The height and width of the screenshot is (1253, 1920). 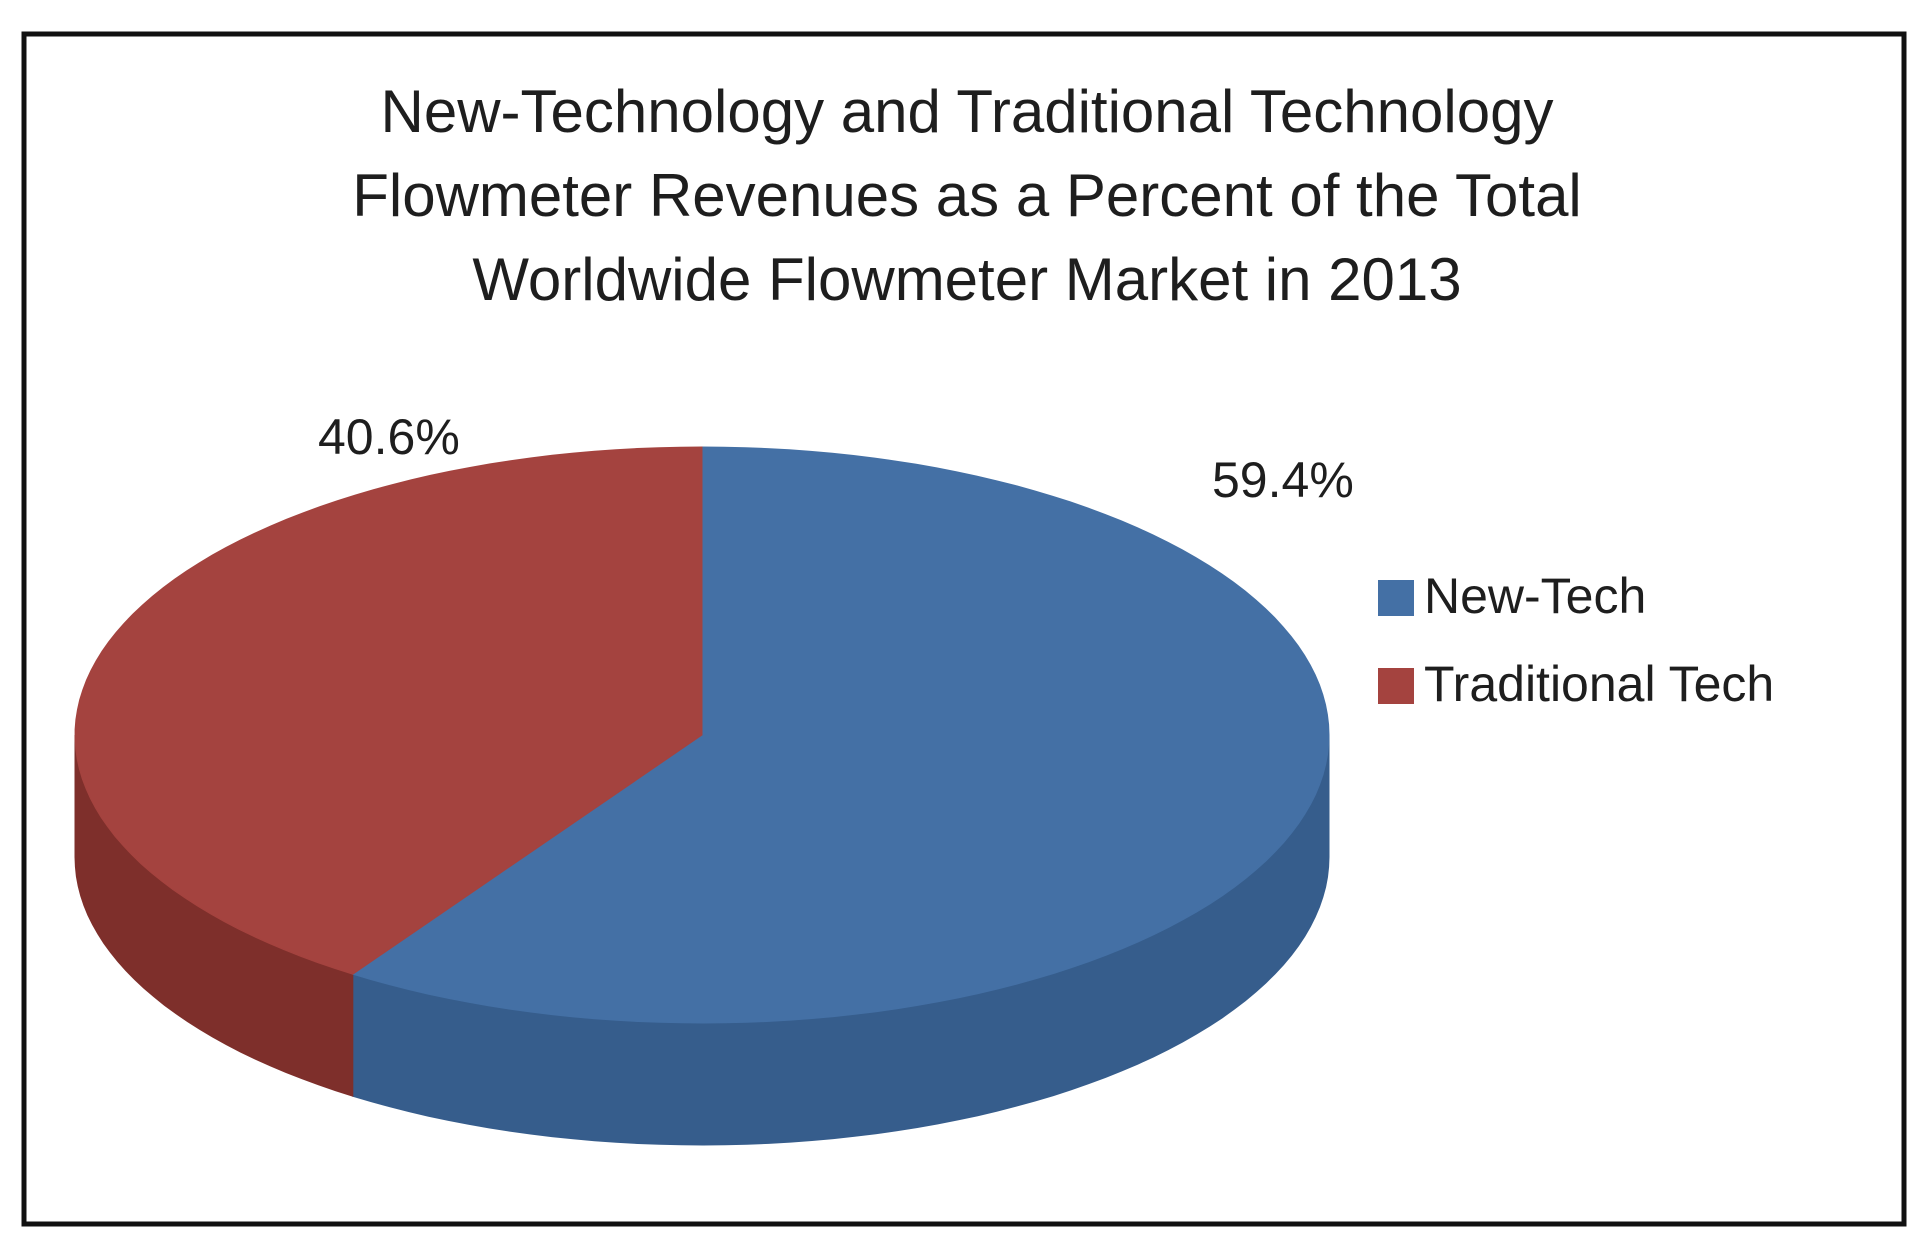 I want to click on chart-title: Worldwide Flowmeter Market in 2013, so click(x=966, y=279).